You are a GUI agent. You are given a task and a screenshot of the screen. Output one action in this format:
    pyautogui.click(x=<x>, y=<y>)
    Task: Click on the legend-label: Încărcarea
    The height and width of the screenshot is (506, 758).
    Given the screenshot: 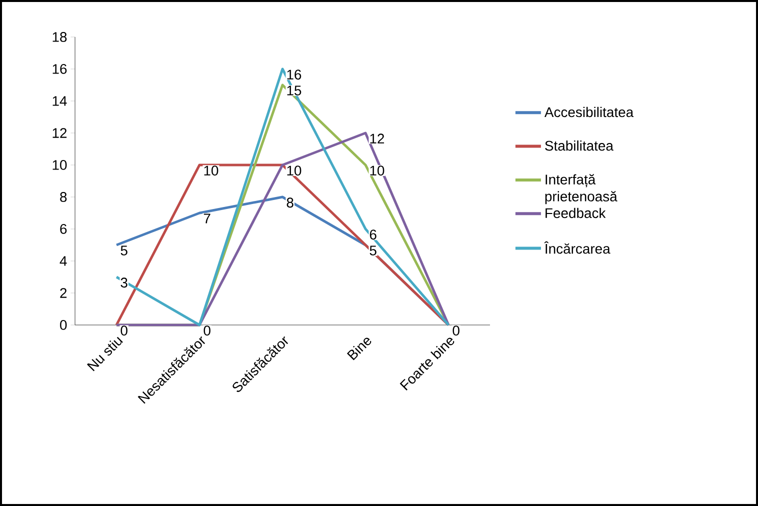 What is the action you would take?
    pyautogui.click(x=577, y=247)
    